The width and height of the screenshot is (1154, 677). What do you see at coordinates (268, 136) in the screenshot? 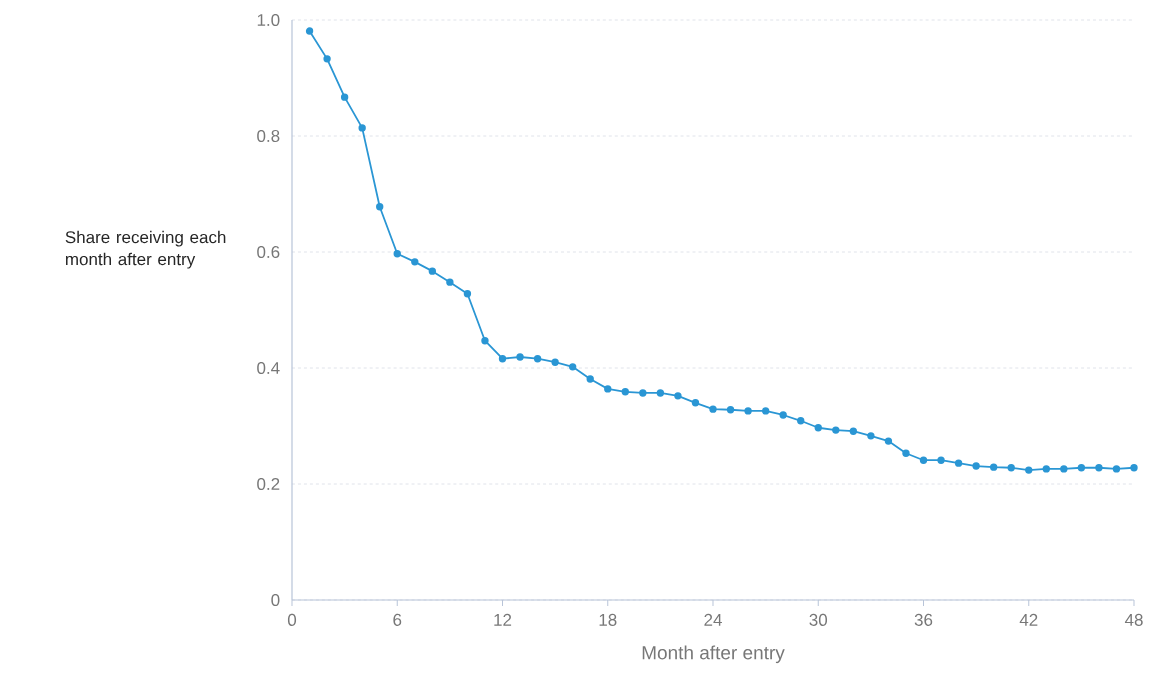
I see `y-tick-label: 0.8` at bounding box center [268, 136].